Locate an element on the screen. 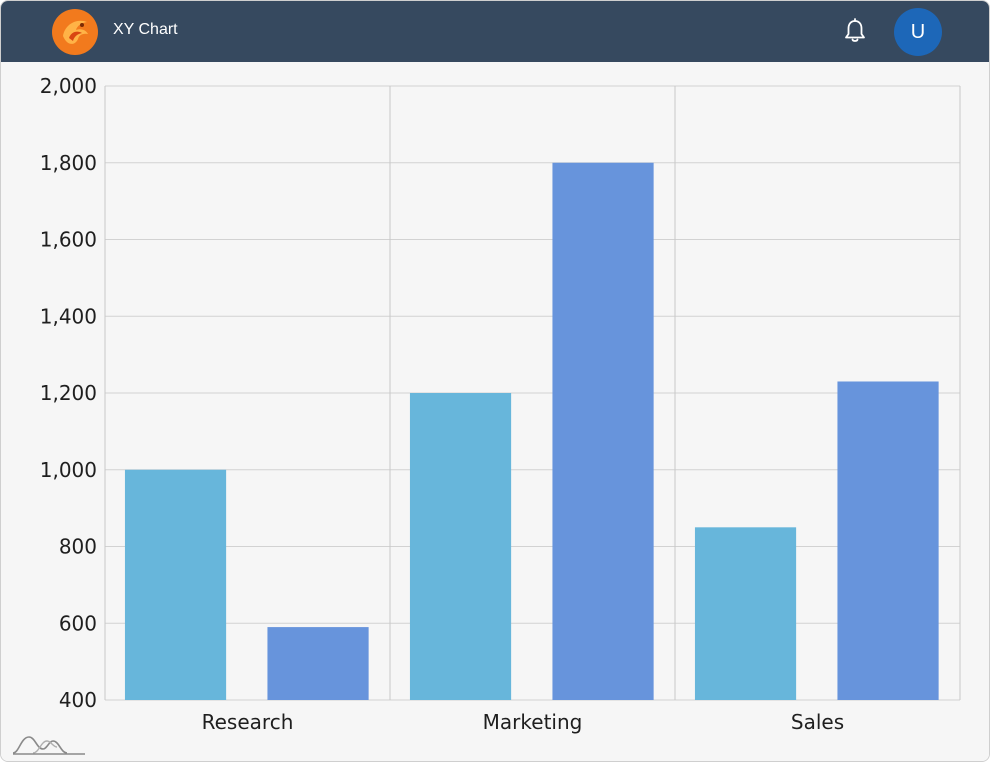 The height and width of the screenshot is (762, 990). y-tick-label: 1,400 is located at coordinates (68, 316).